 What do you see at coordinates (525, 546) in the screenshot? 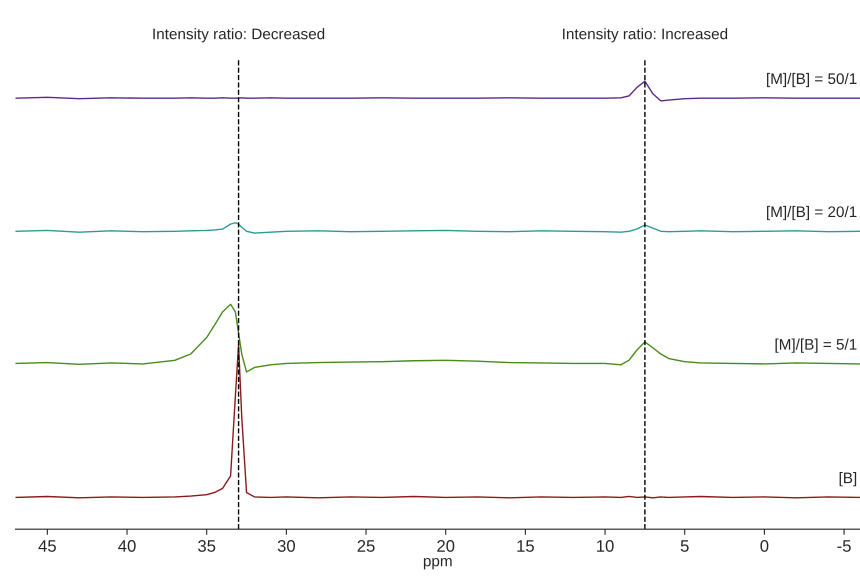
I see `x-tick-label: 15` at bounding box center [525, 546].